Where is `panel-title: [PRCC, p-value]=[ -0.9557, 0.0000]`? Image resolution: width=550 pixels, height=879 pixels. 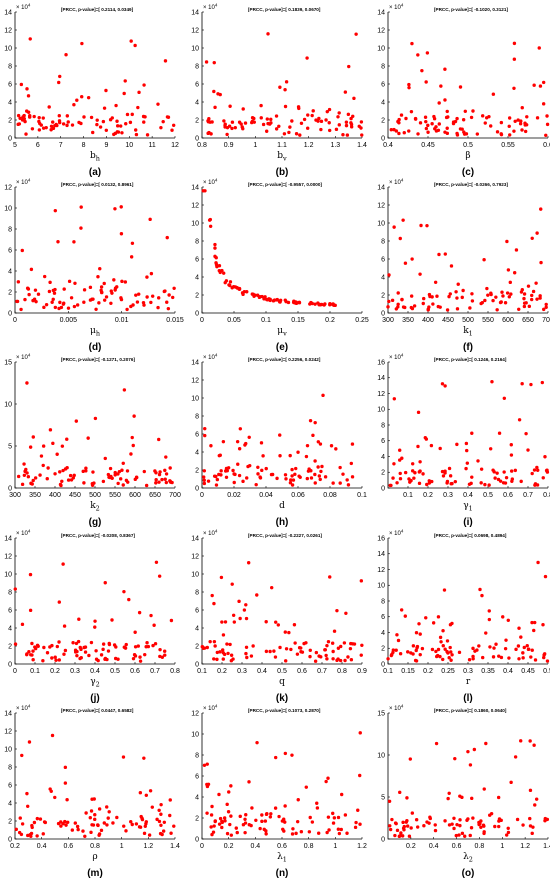 panel-title: [PRCC, p-value]=[ -0.9557, 0.0000] is located at coordinates (285, 184).